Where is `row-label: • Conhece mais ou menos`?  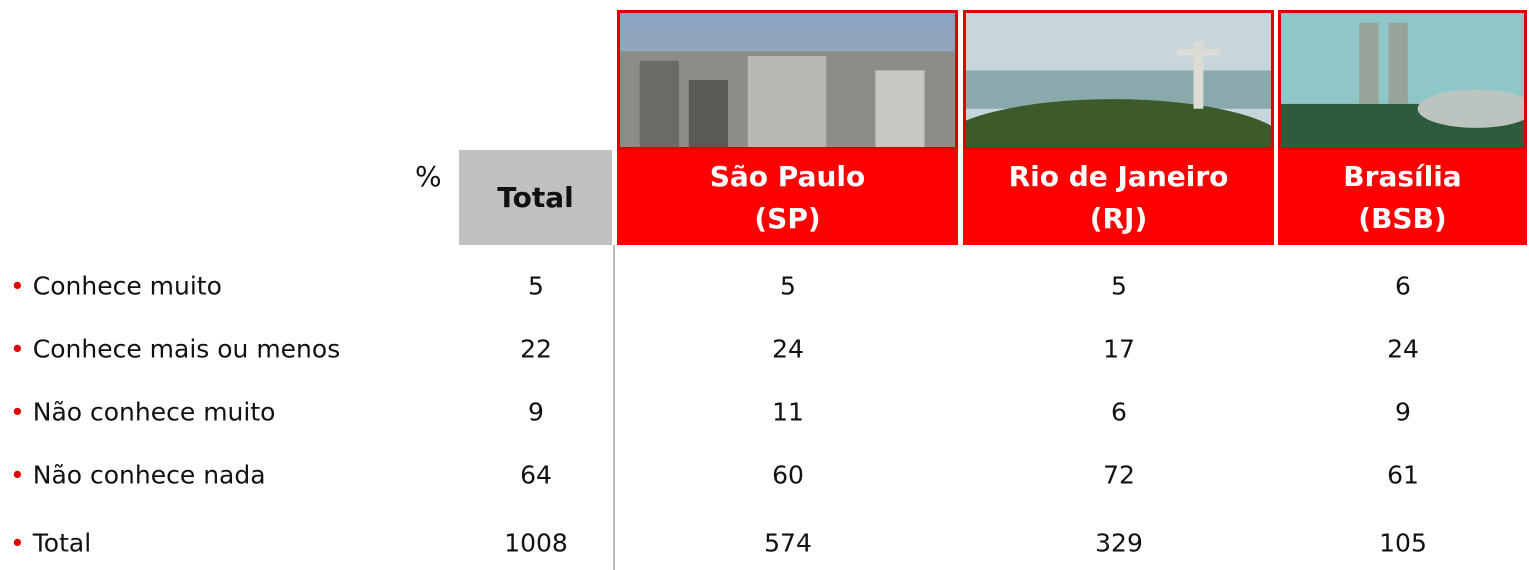 row-label: • Conhece mais ou menos is located at coordinates (175, 349).